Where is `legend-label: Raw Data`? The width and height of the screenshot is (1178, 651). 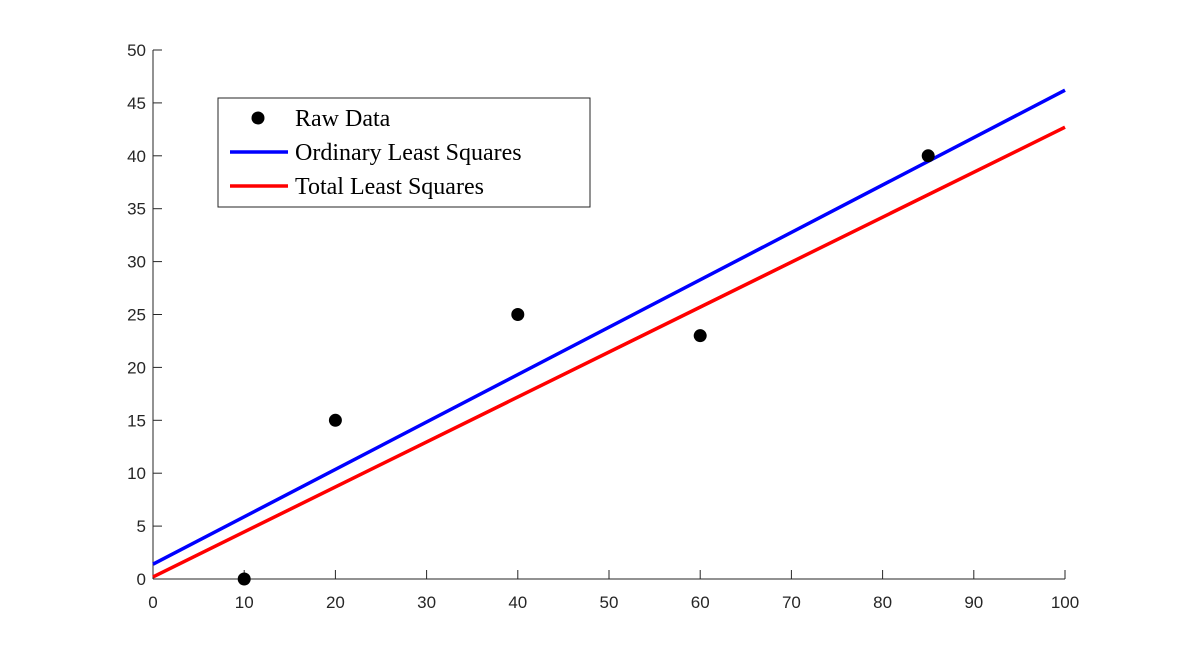
legend-label: Raw Data is located at coordinates (343, 119).